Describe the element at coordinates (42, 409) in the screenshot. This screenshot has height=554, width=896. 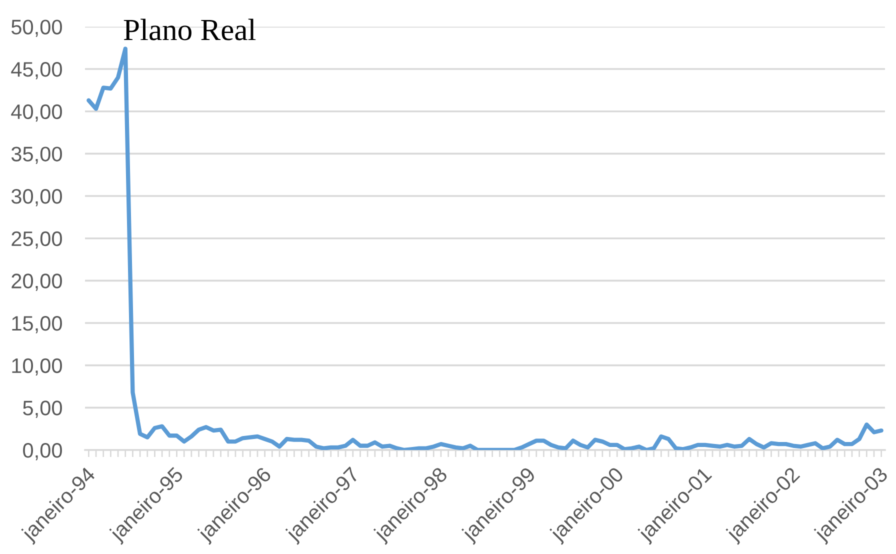
I see `y-tick-label: 5,00` at that location.